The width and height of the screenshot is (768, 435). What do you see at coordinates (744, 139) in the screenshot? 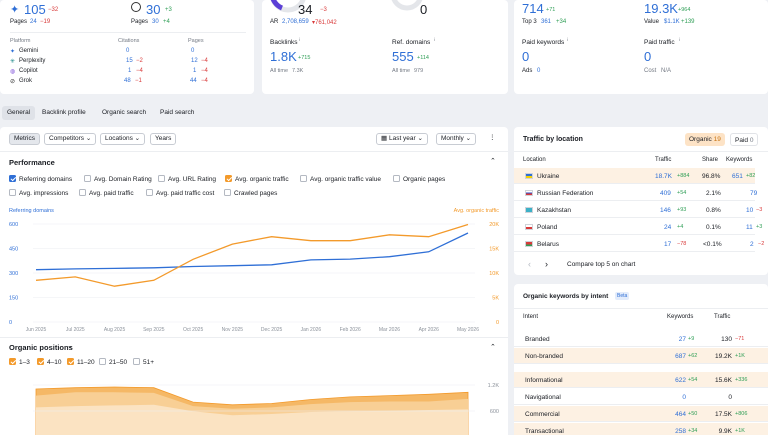
I see `paid-toggle: Paid 0` at bounding box center [744, 139].